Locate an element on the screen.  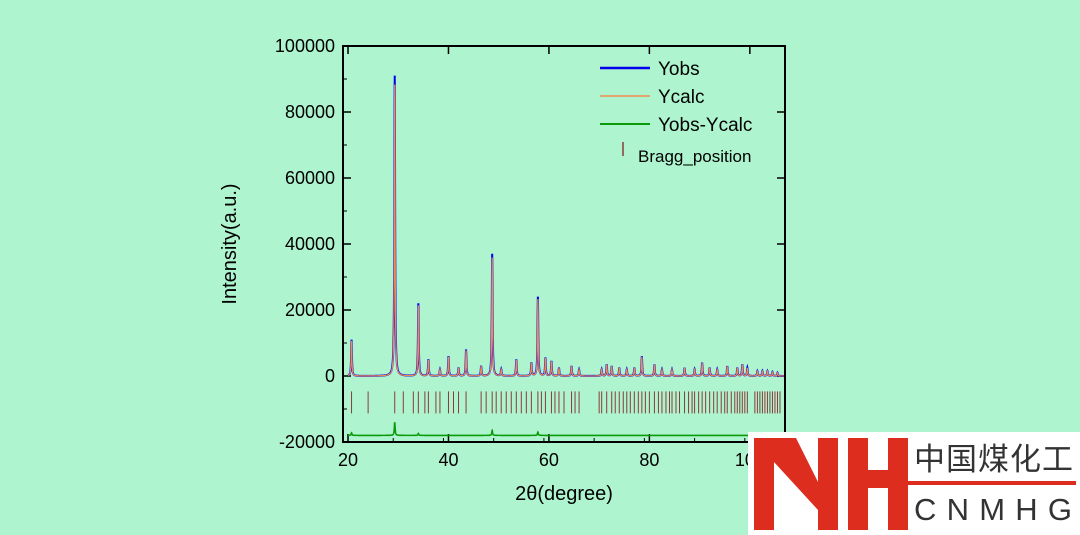
y-tick-label: 0 is located at coordinates (330, 376).